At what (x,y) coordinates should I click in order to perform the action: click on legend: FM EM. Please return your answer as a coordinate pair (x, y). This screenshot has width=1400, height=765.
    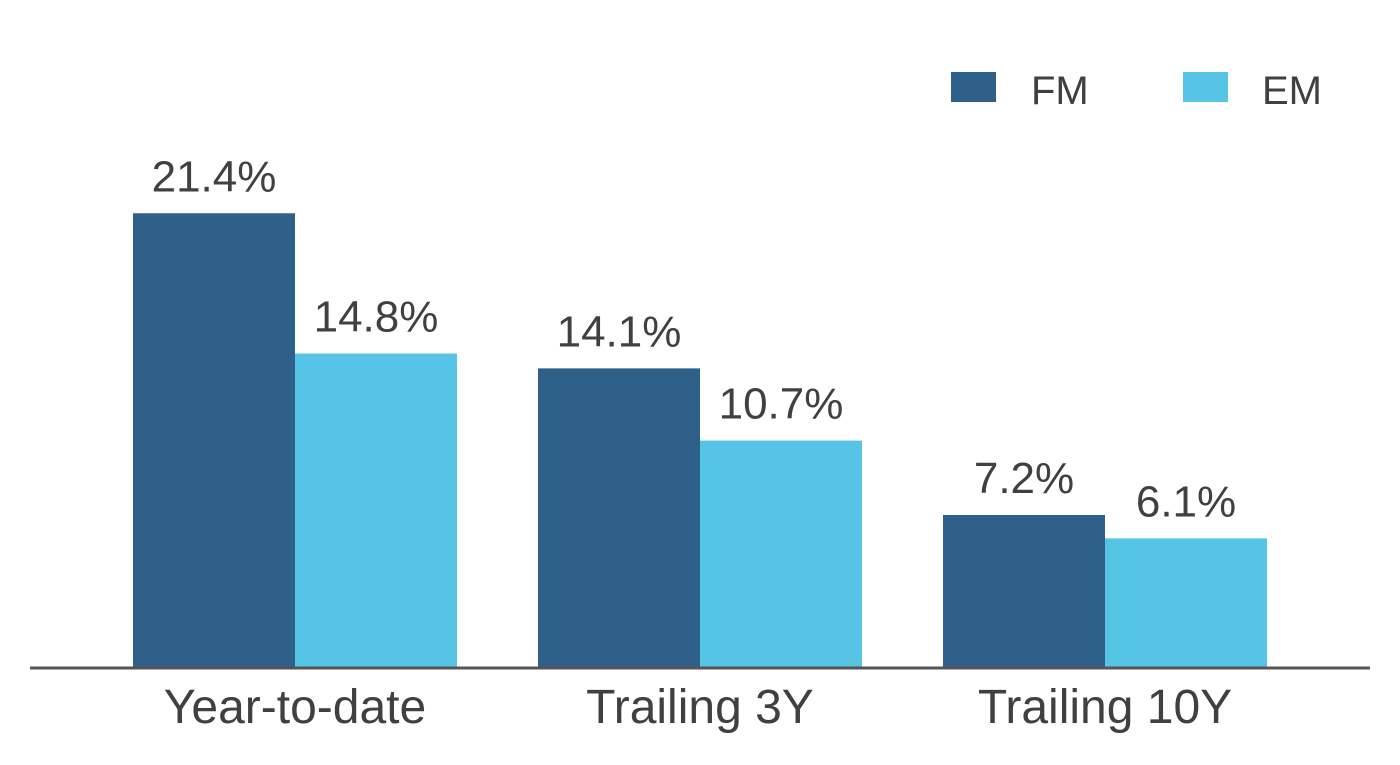
    Looking at the image, I should click on (1136, 91).